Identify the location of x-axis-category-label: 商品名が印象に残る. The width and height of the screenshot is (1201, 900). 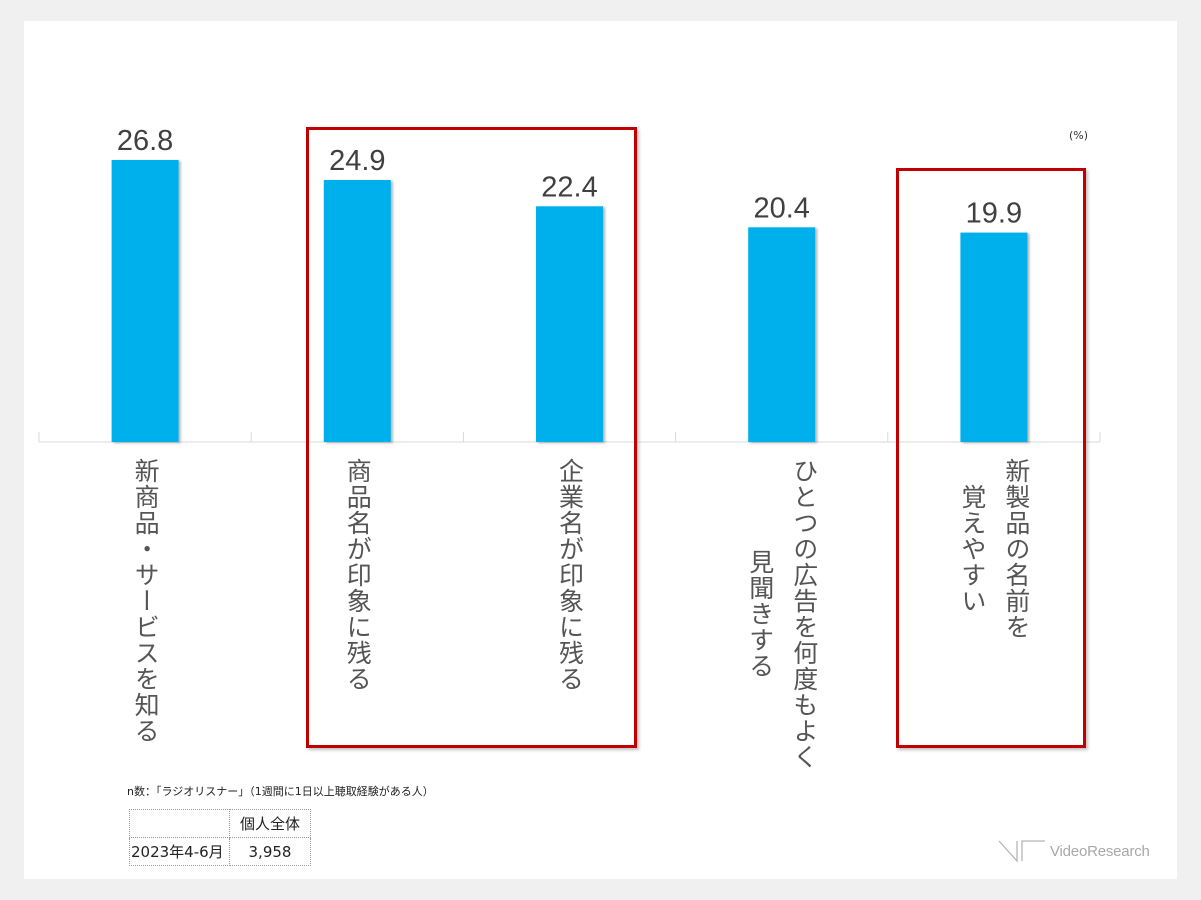
(357, 575).